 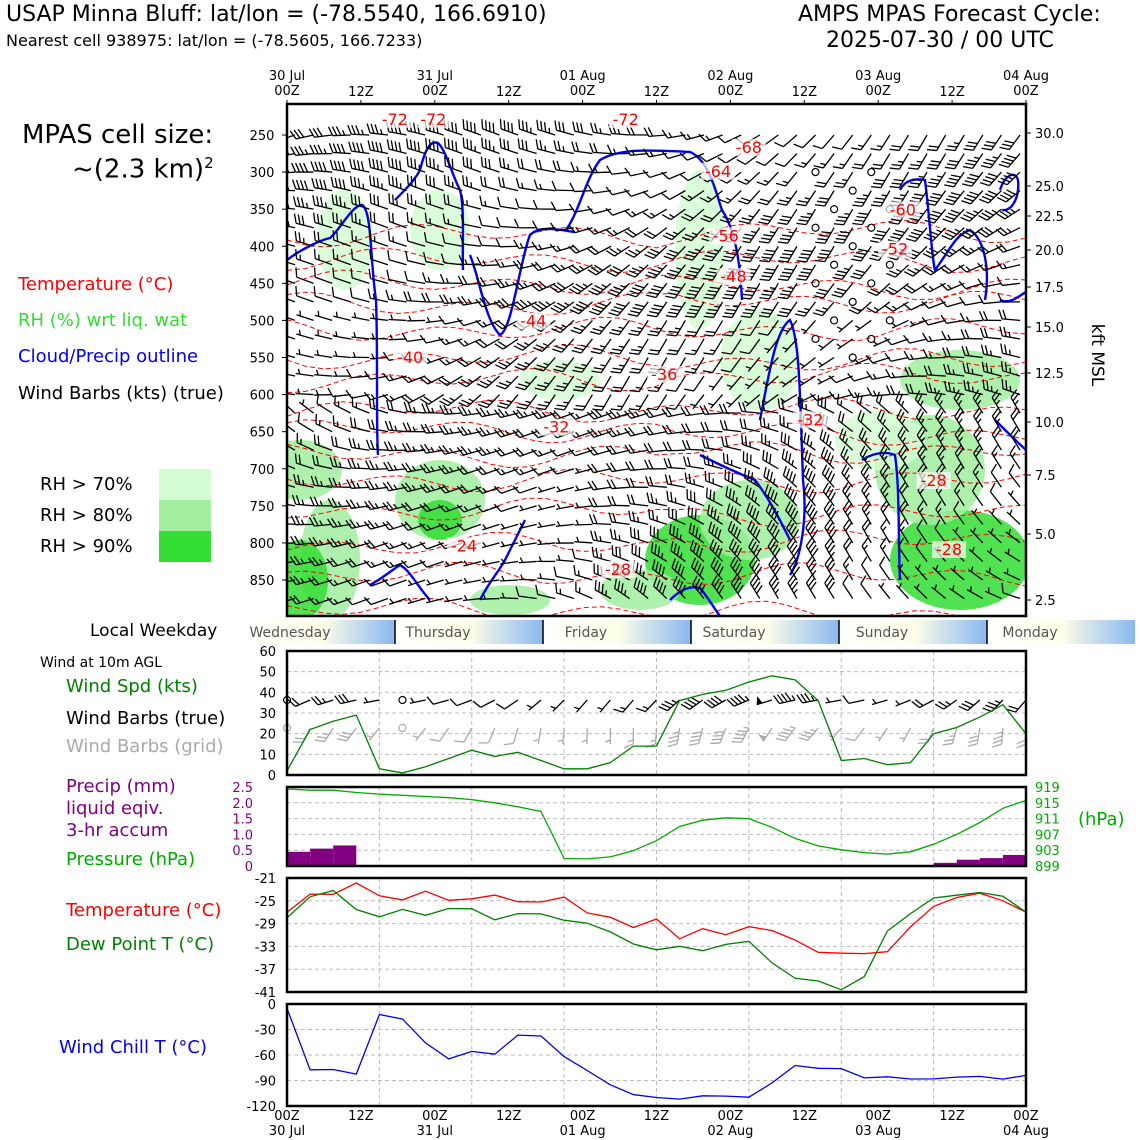 What do you see at coordinates (583, 210) in the screenshot?
I see `cs-barb-176-staff` at bounding box center [583, 210].